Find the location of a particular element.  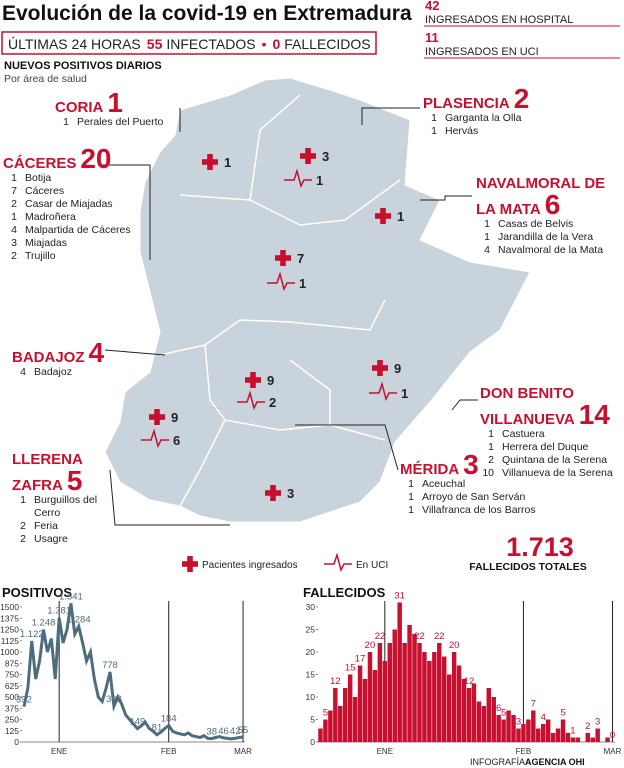

area-header: PLASENCIA 2 is located at coordinates (513, 98).